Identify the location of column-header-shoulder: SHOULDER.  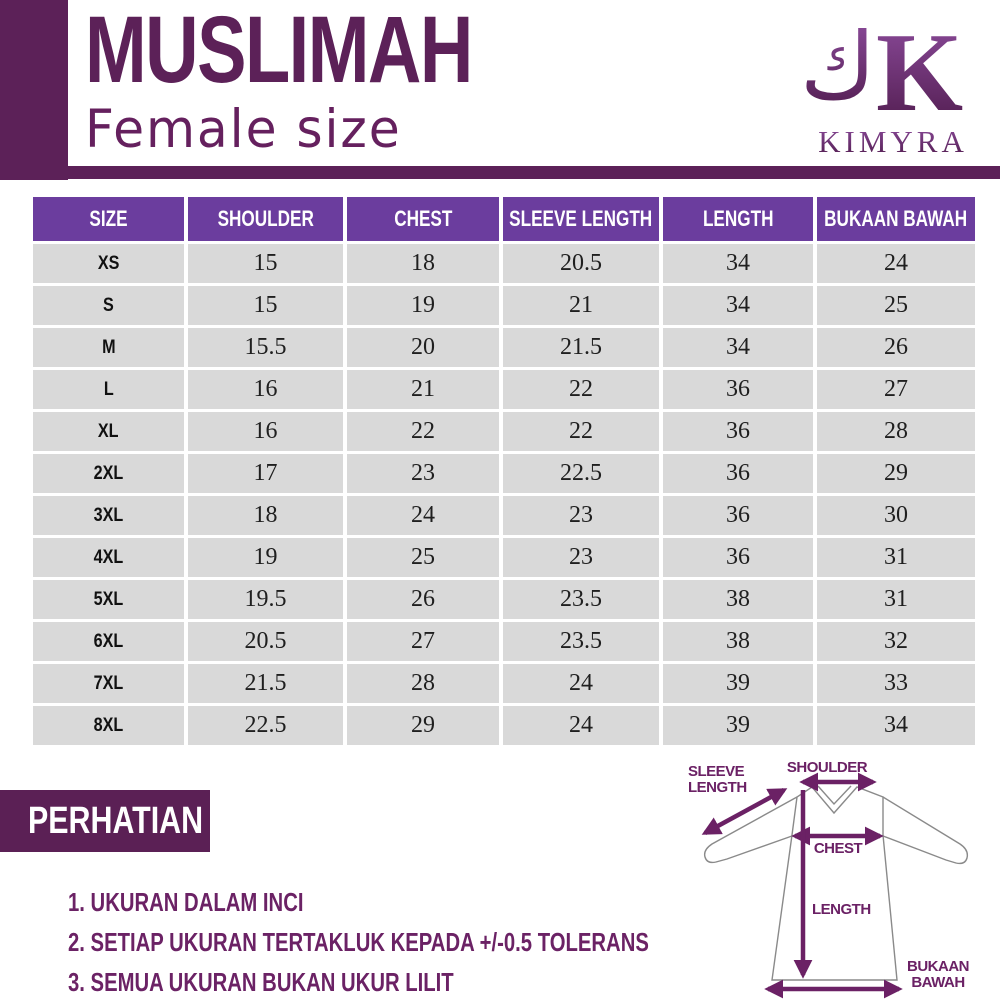
(265, 219).